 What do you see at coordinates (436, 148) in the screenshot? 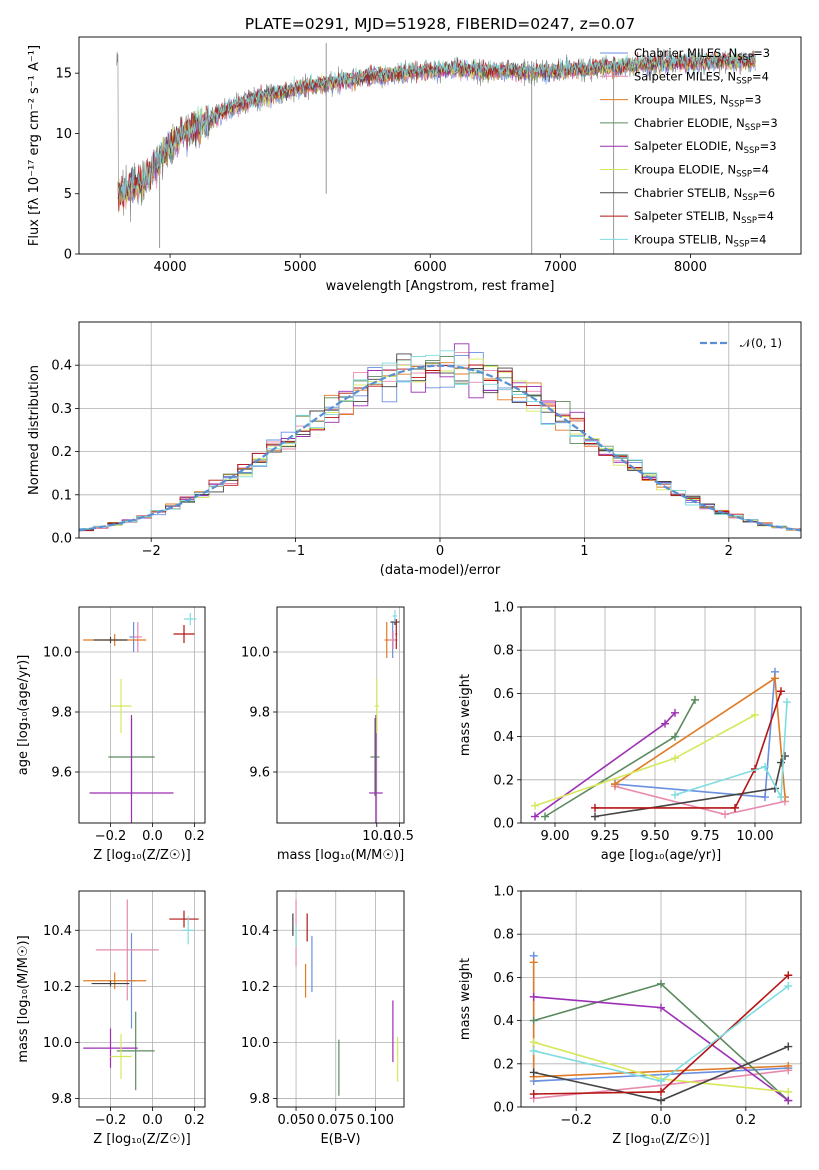
I see `plot-area-spectrum` at bounding box center [436, 148].